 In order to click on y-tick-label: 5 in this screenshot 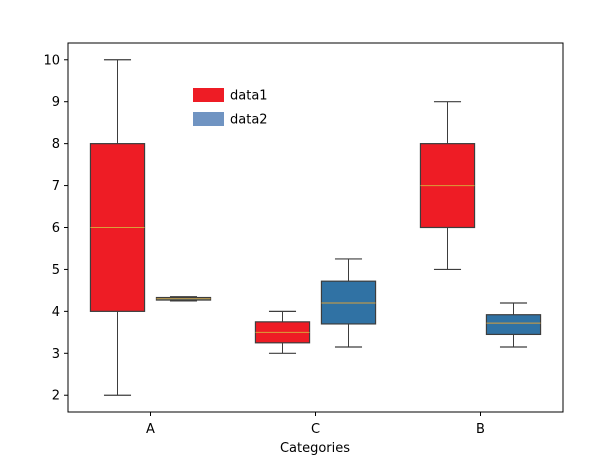, I will do `click(56, 270)`.